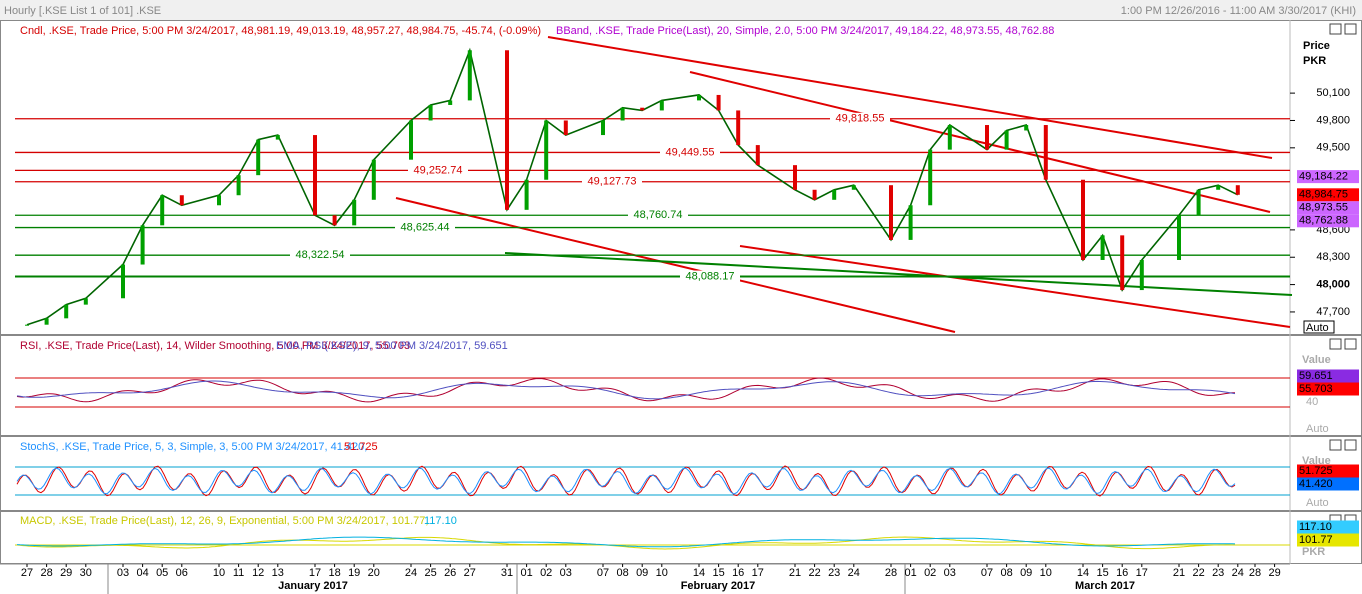 The width and height of the screenshot is (1362, 594). What do you see at coordinates (1323, 221) in the screenshot?
I see `value-box-label: 48,762.88` at bounding box center [1323, 221].